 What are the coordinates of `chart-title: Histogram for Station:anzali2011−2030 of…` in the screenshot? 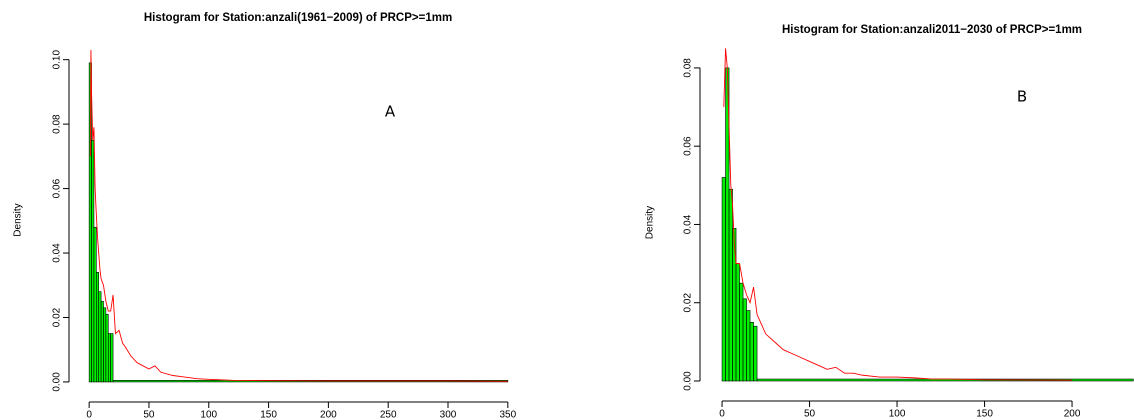 It's located at (932, 30).